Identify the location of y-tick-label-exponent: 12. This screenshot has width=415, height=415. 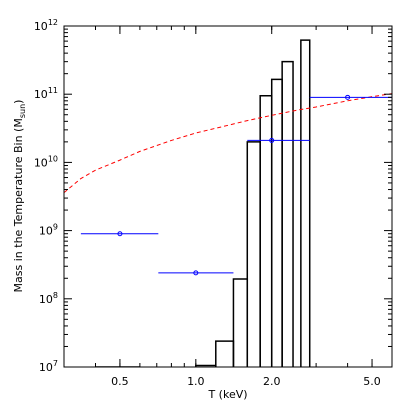
(53, 22).